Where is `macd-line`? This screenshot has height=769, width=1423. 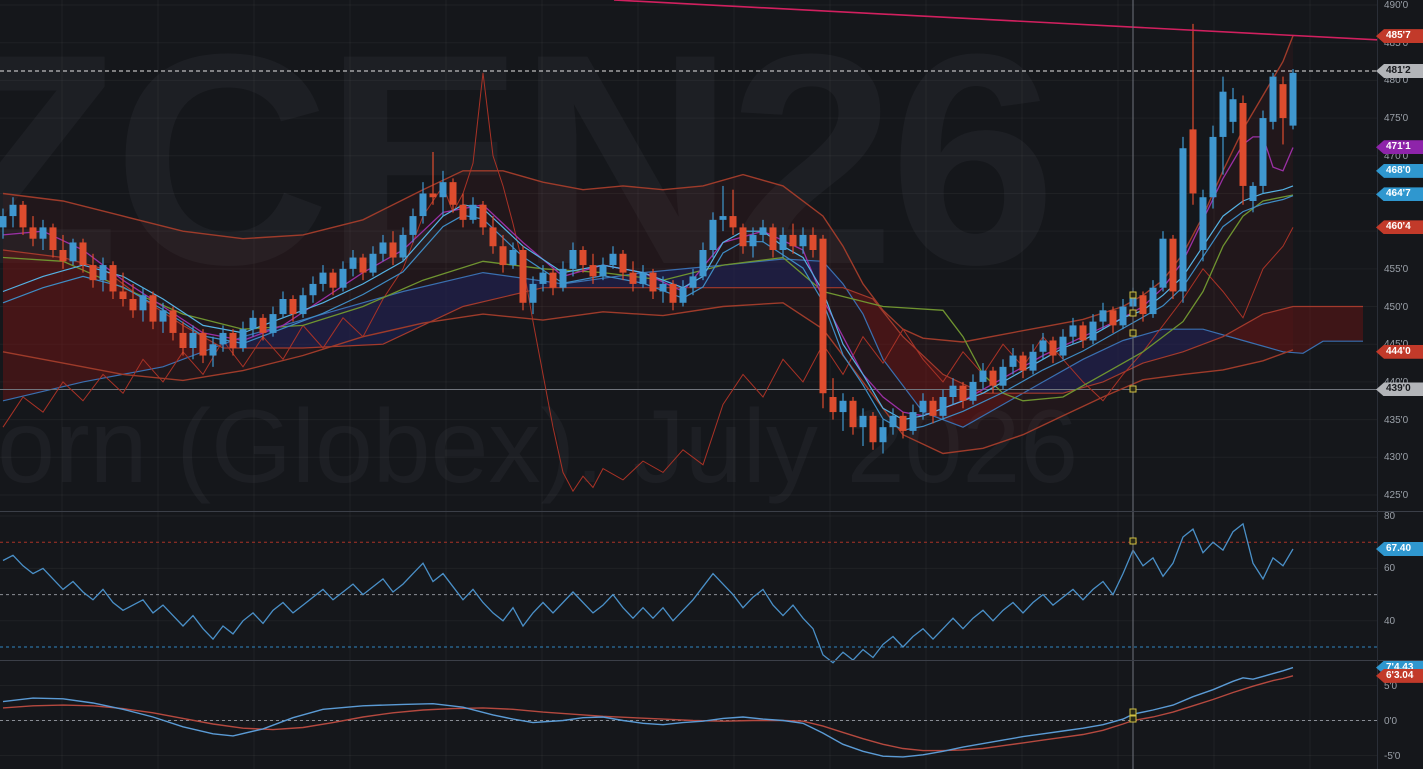 macd-line is located at coordinates (648, 712).